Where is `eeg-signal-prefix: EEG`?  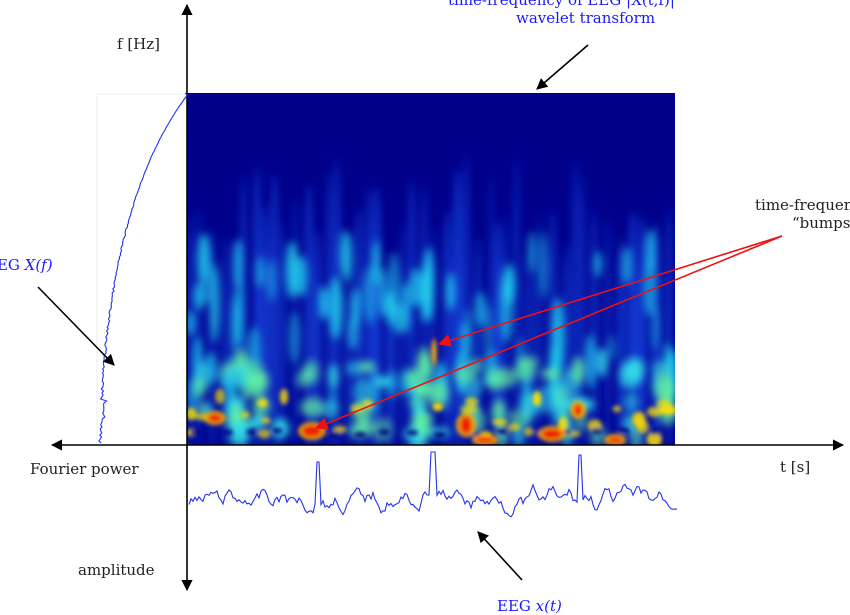 eeg-signal-prefix: EEG is located at coordinates (516, 606).